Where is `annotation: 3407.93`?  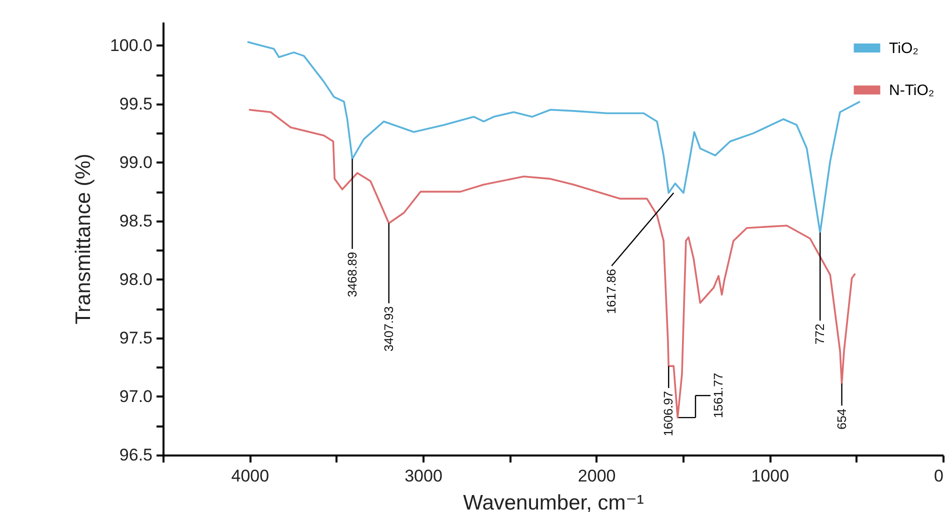 annotation: 3407.93 is located at coordinates (389, 329).